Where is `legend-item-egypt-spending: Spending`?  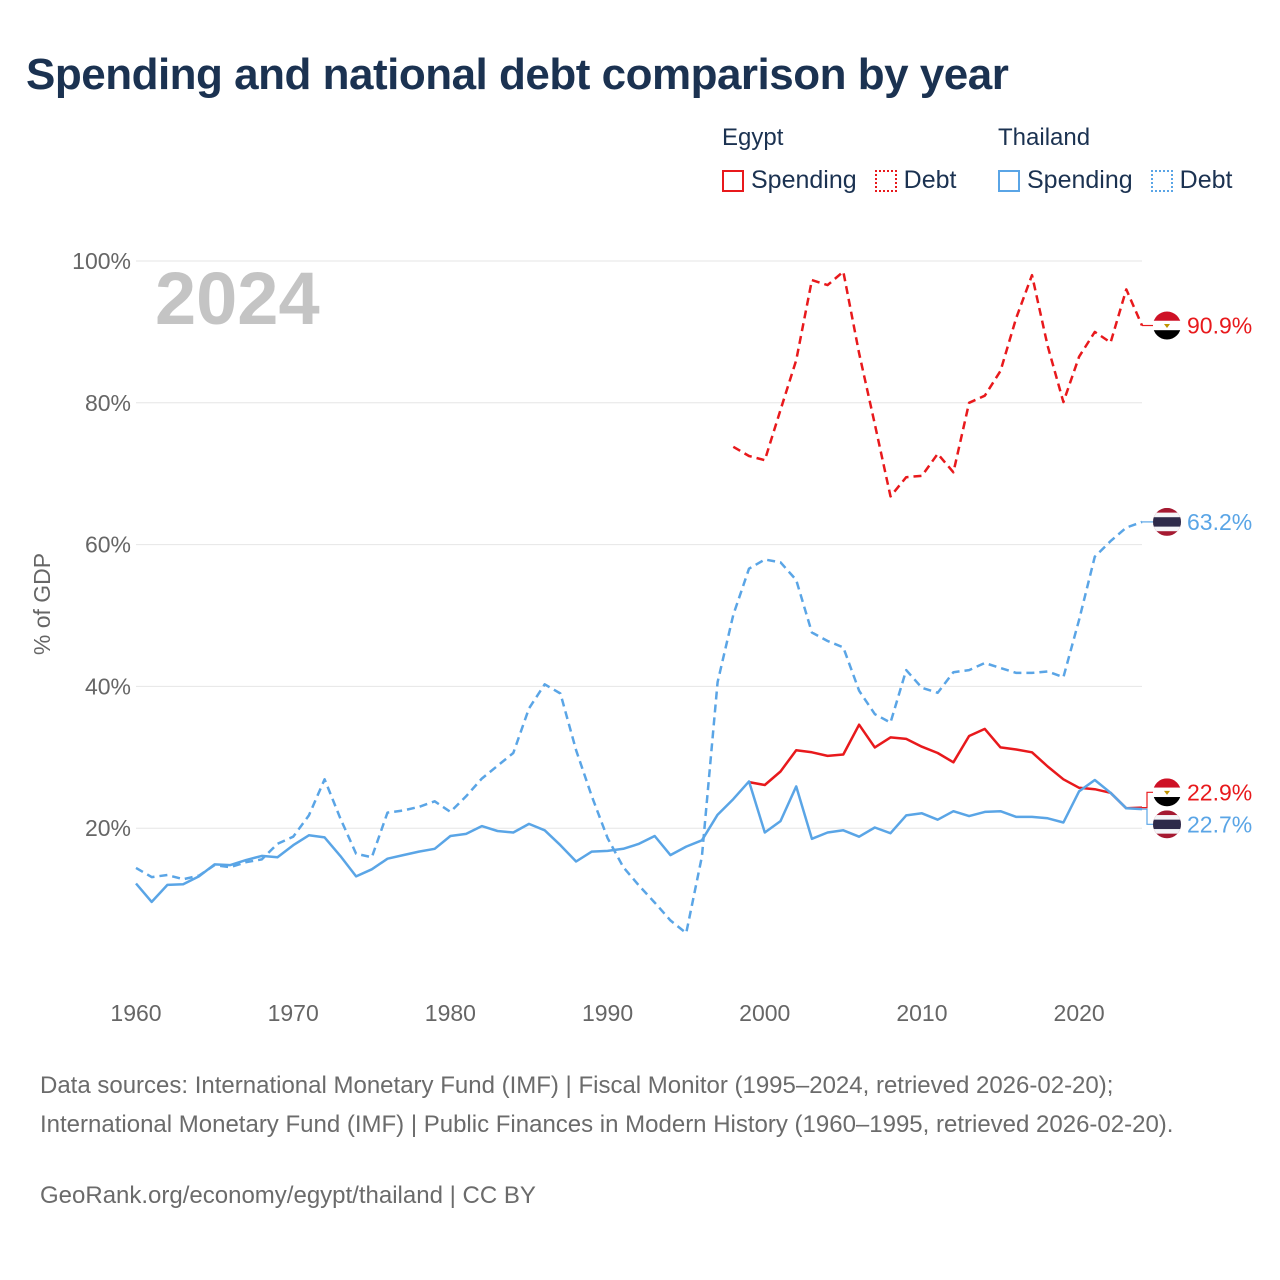
legend-item-egypt-spending: Spending is located at coordinates (789, 180).